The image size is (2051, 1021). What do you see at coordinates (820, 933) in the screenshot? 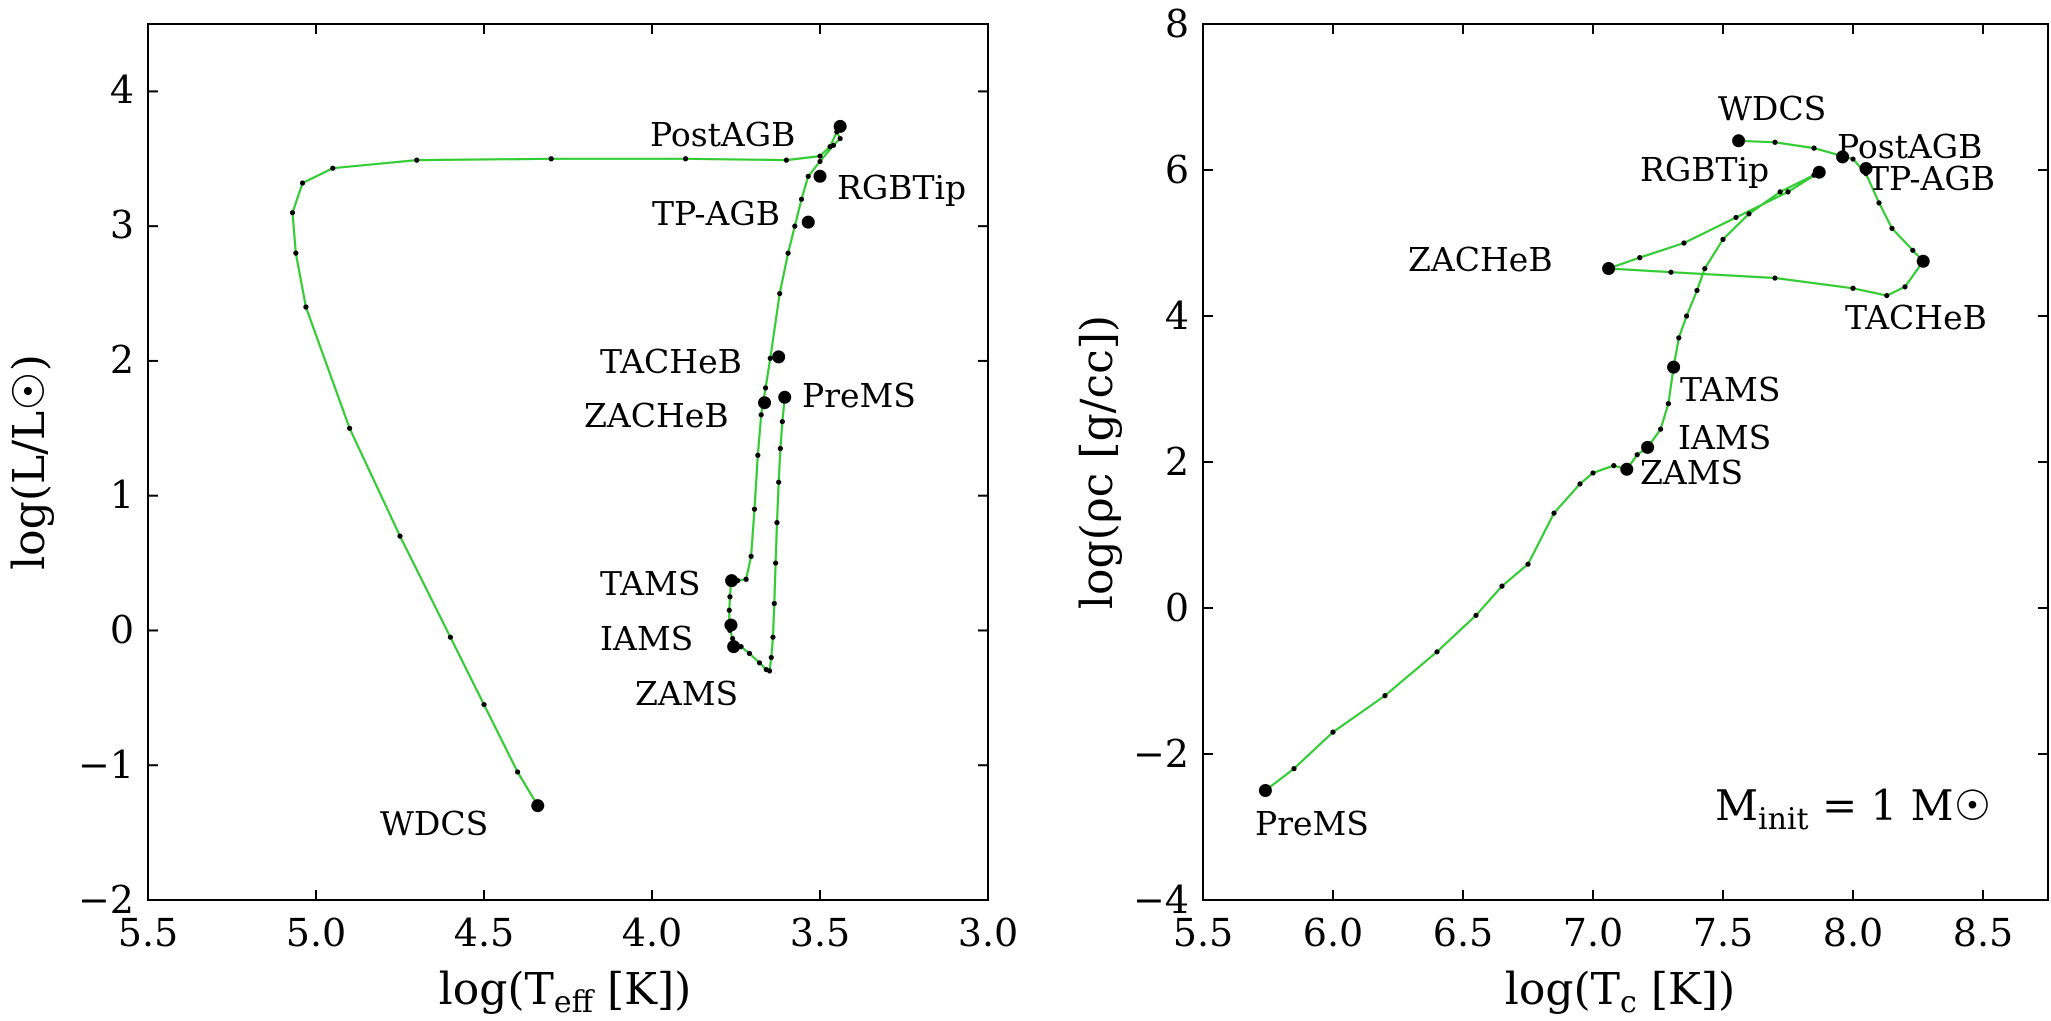
I see `left-x-tick-label: 3.5` at bounding box center [820, 933].